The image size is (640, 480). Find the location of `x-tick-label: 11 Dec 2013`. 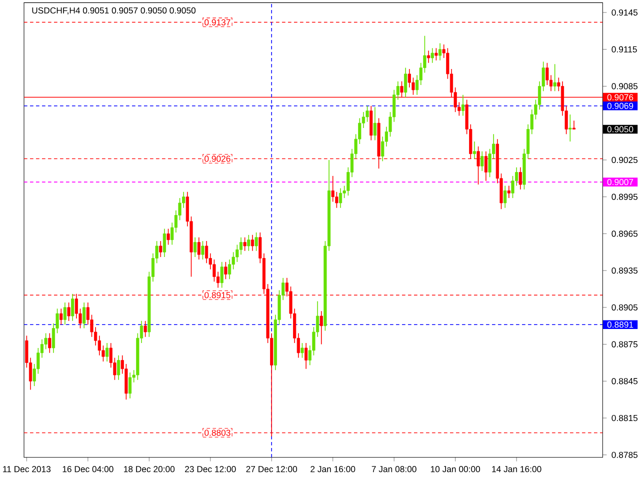

x-tick-label: 11 Dec 2013 is located at coordinates (27, 469).